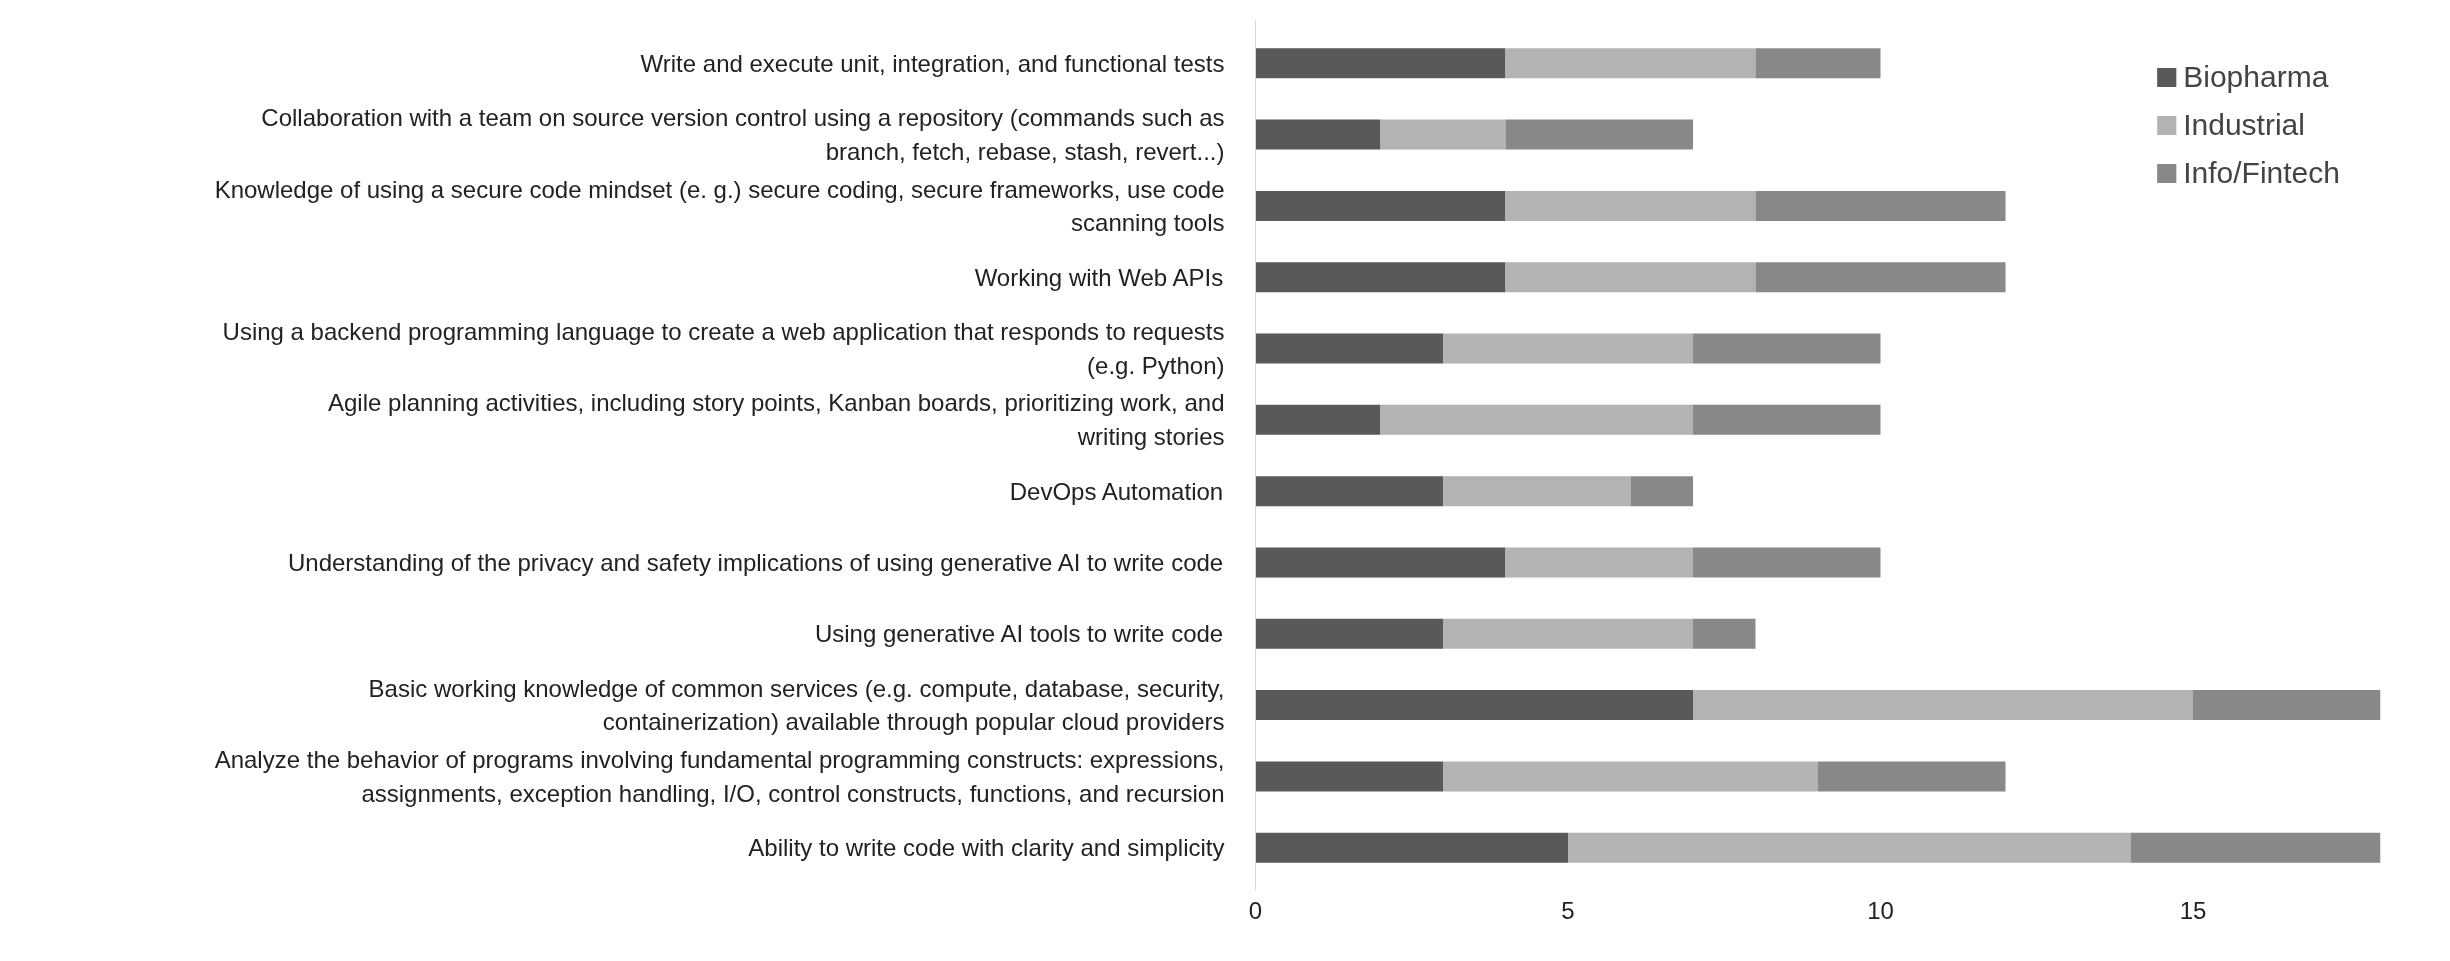 The width and height of the screenshot is (2450, 961). Describe the element at coordinates (1568, 910) in the screenshot. I see `x-tick-label: 5` at that location.